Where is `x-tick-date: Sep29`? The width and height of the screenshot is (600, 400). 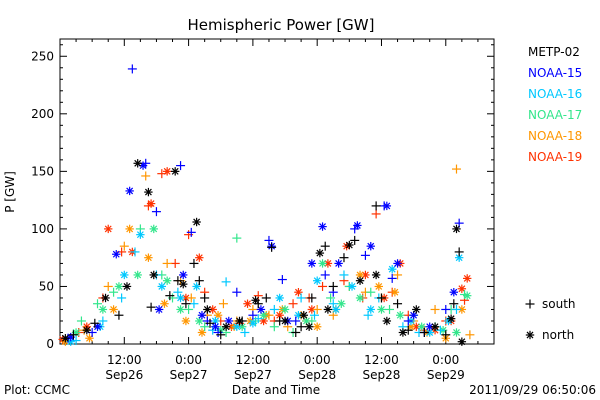
x-tick-date: Sep29 is located at coordinates (446, 375).